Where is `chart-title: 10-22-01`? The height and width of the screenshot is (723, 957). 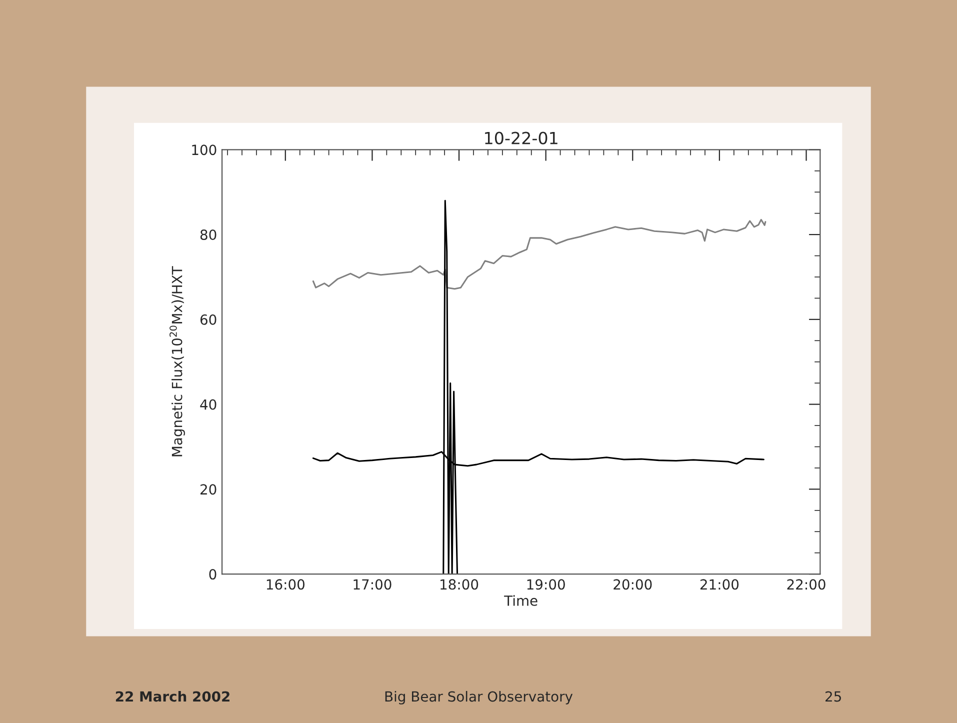 chart-title: 10-22-01 is located at coordinates (521, 138).